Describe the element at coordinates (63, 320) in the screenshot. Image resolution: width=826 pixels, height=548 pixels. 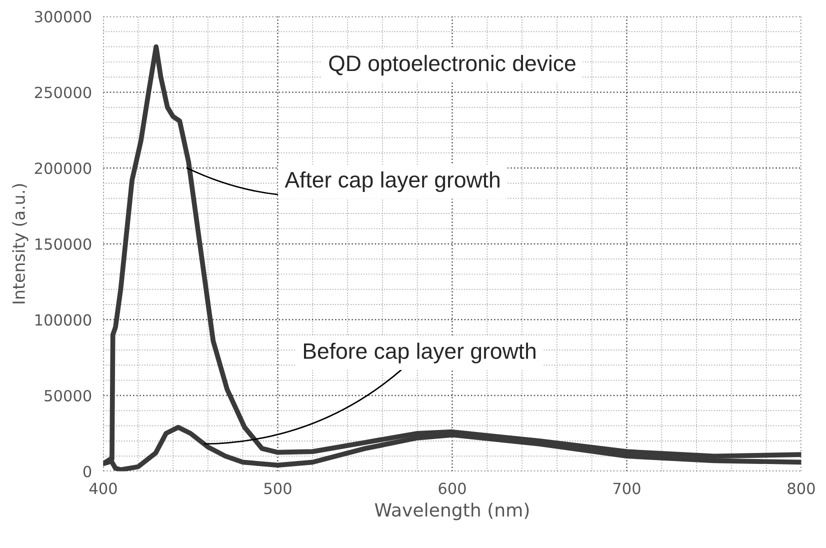
I see `y-tick-label: 100000` at that location.